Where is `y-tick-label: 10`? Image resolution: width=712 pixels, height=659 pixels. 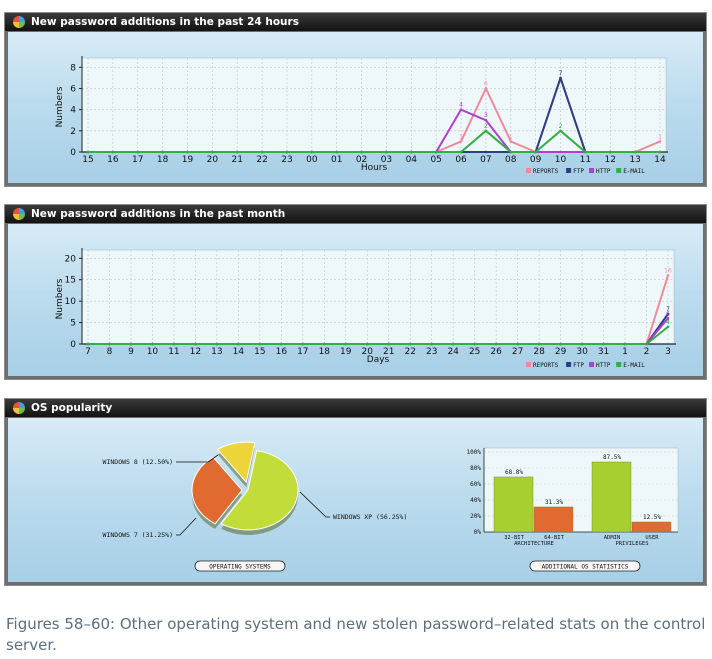 y-tick-label: 10 is located at coordinates (71, 302).